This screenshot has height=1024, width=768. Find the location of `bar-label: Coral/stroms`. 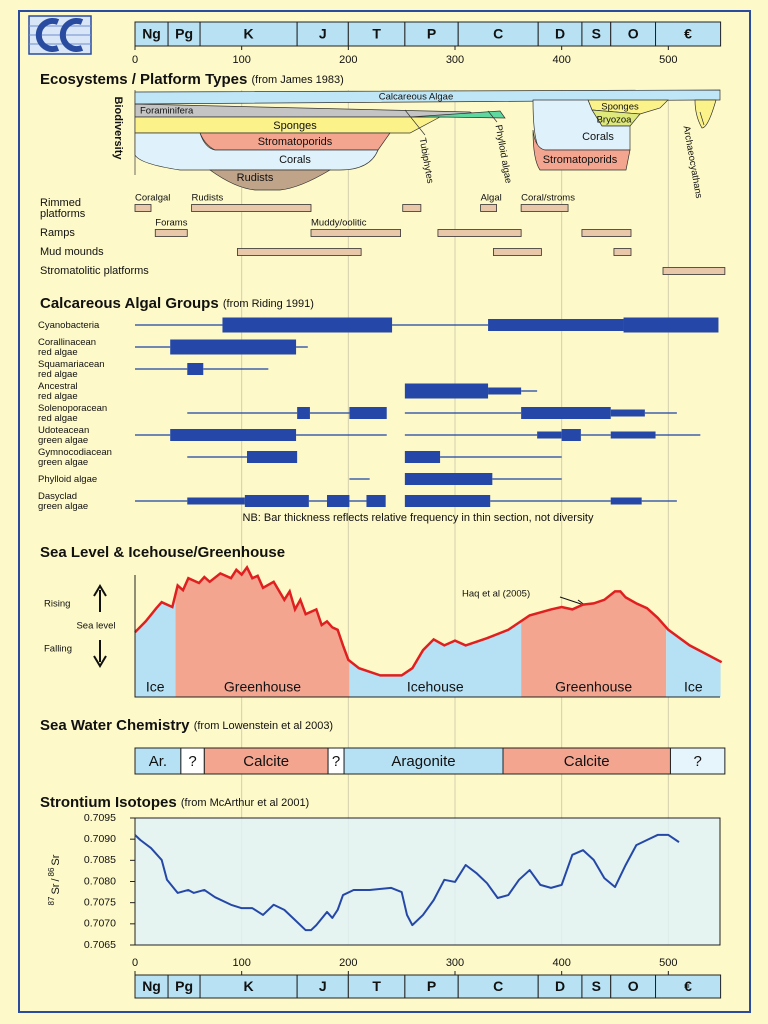

bar-label: Coral/stroms is located at coordinates (548, 198).